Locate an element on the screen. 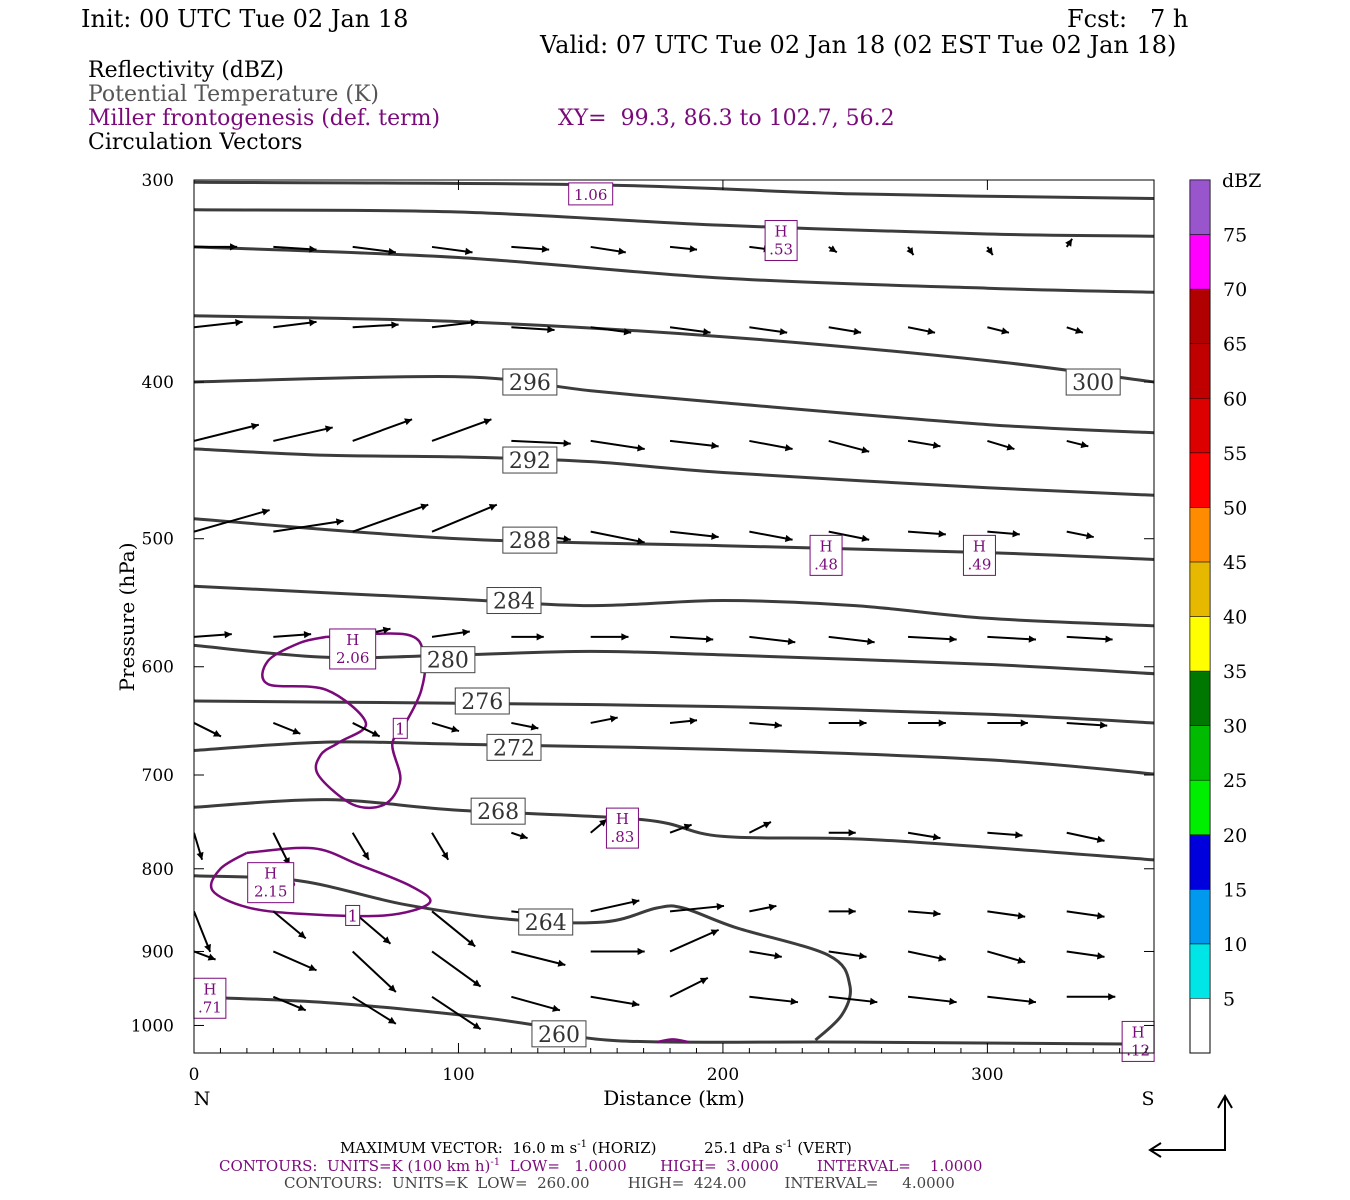 The image size is (1350, 1200). legend-reflectivity: Reflectivity (dBZ) is located at coordinates (186, 70).